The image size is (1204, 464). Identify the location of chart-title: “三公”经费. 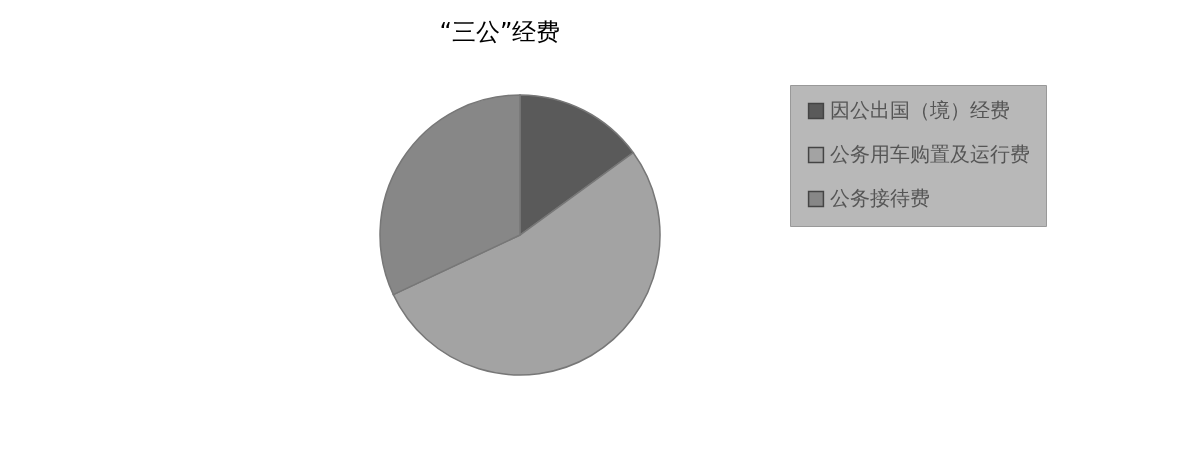
(500, 31).